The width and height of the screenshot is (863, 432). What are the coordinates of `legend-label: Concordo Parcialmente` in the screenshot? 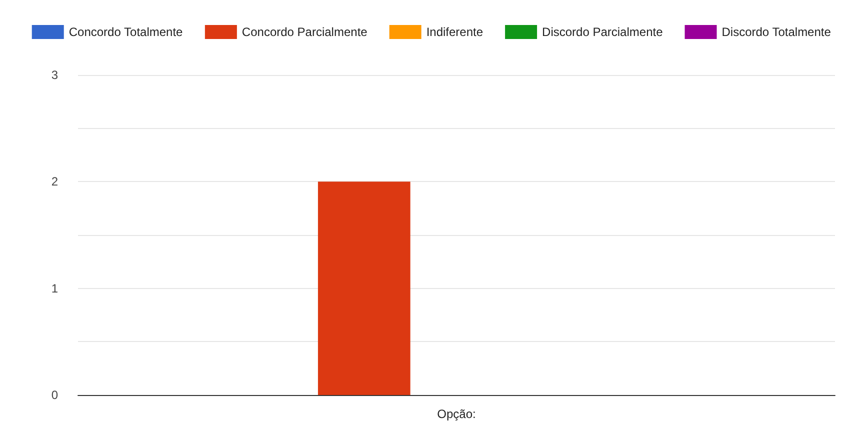 It's located at (305, 32).